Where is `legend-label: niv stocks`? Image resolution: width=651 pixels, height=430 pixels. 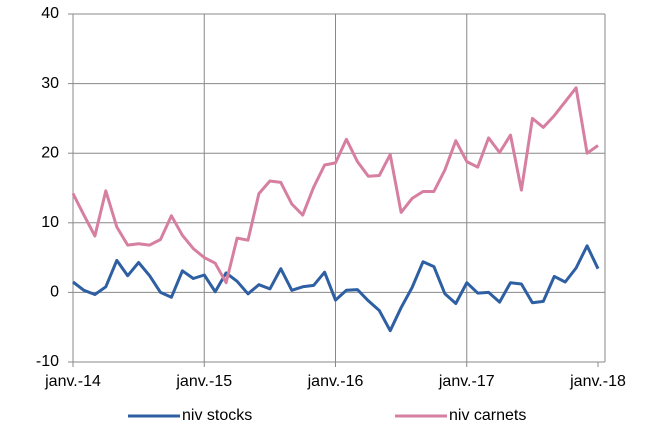 legend-label: niv stocks is located at coordinates (217, 415).